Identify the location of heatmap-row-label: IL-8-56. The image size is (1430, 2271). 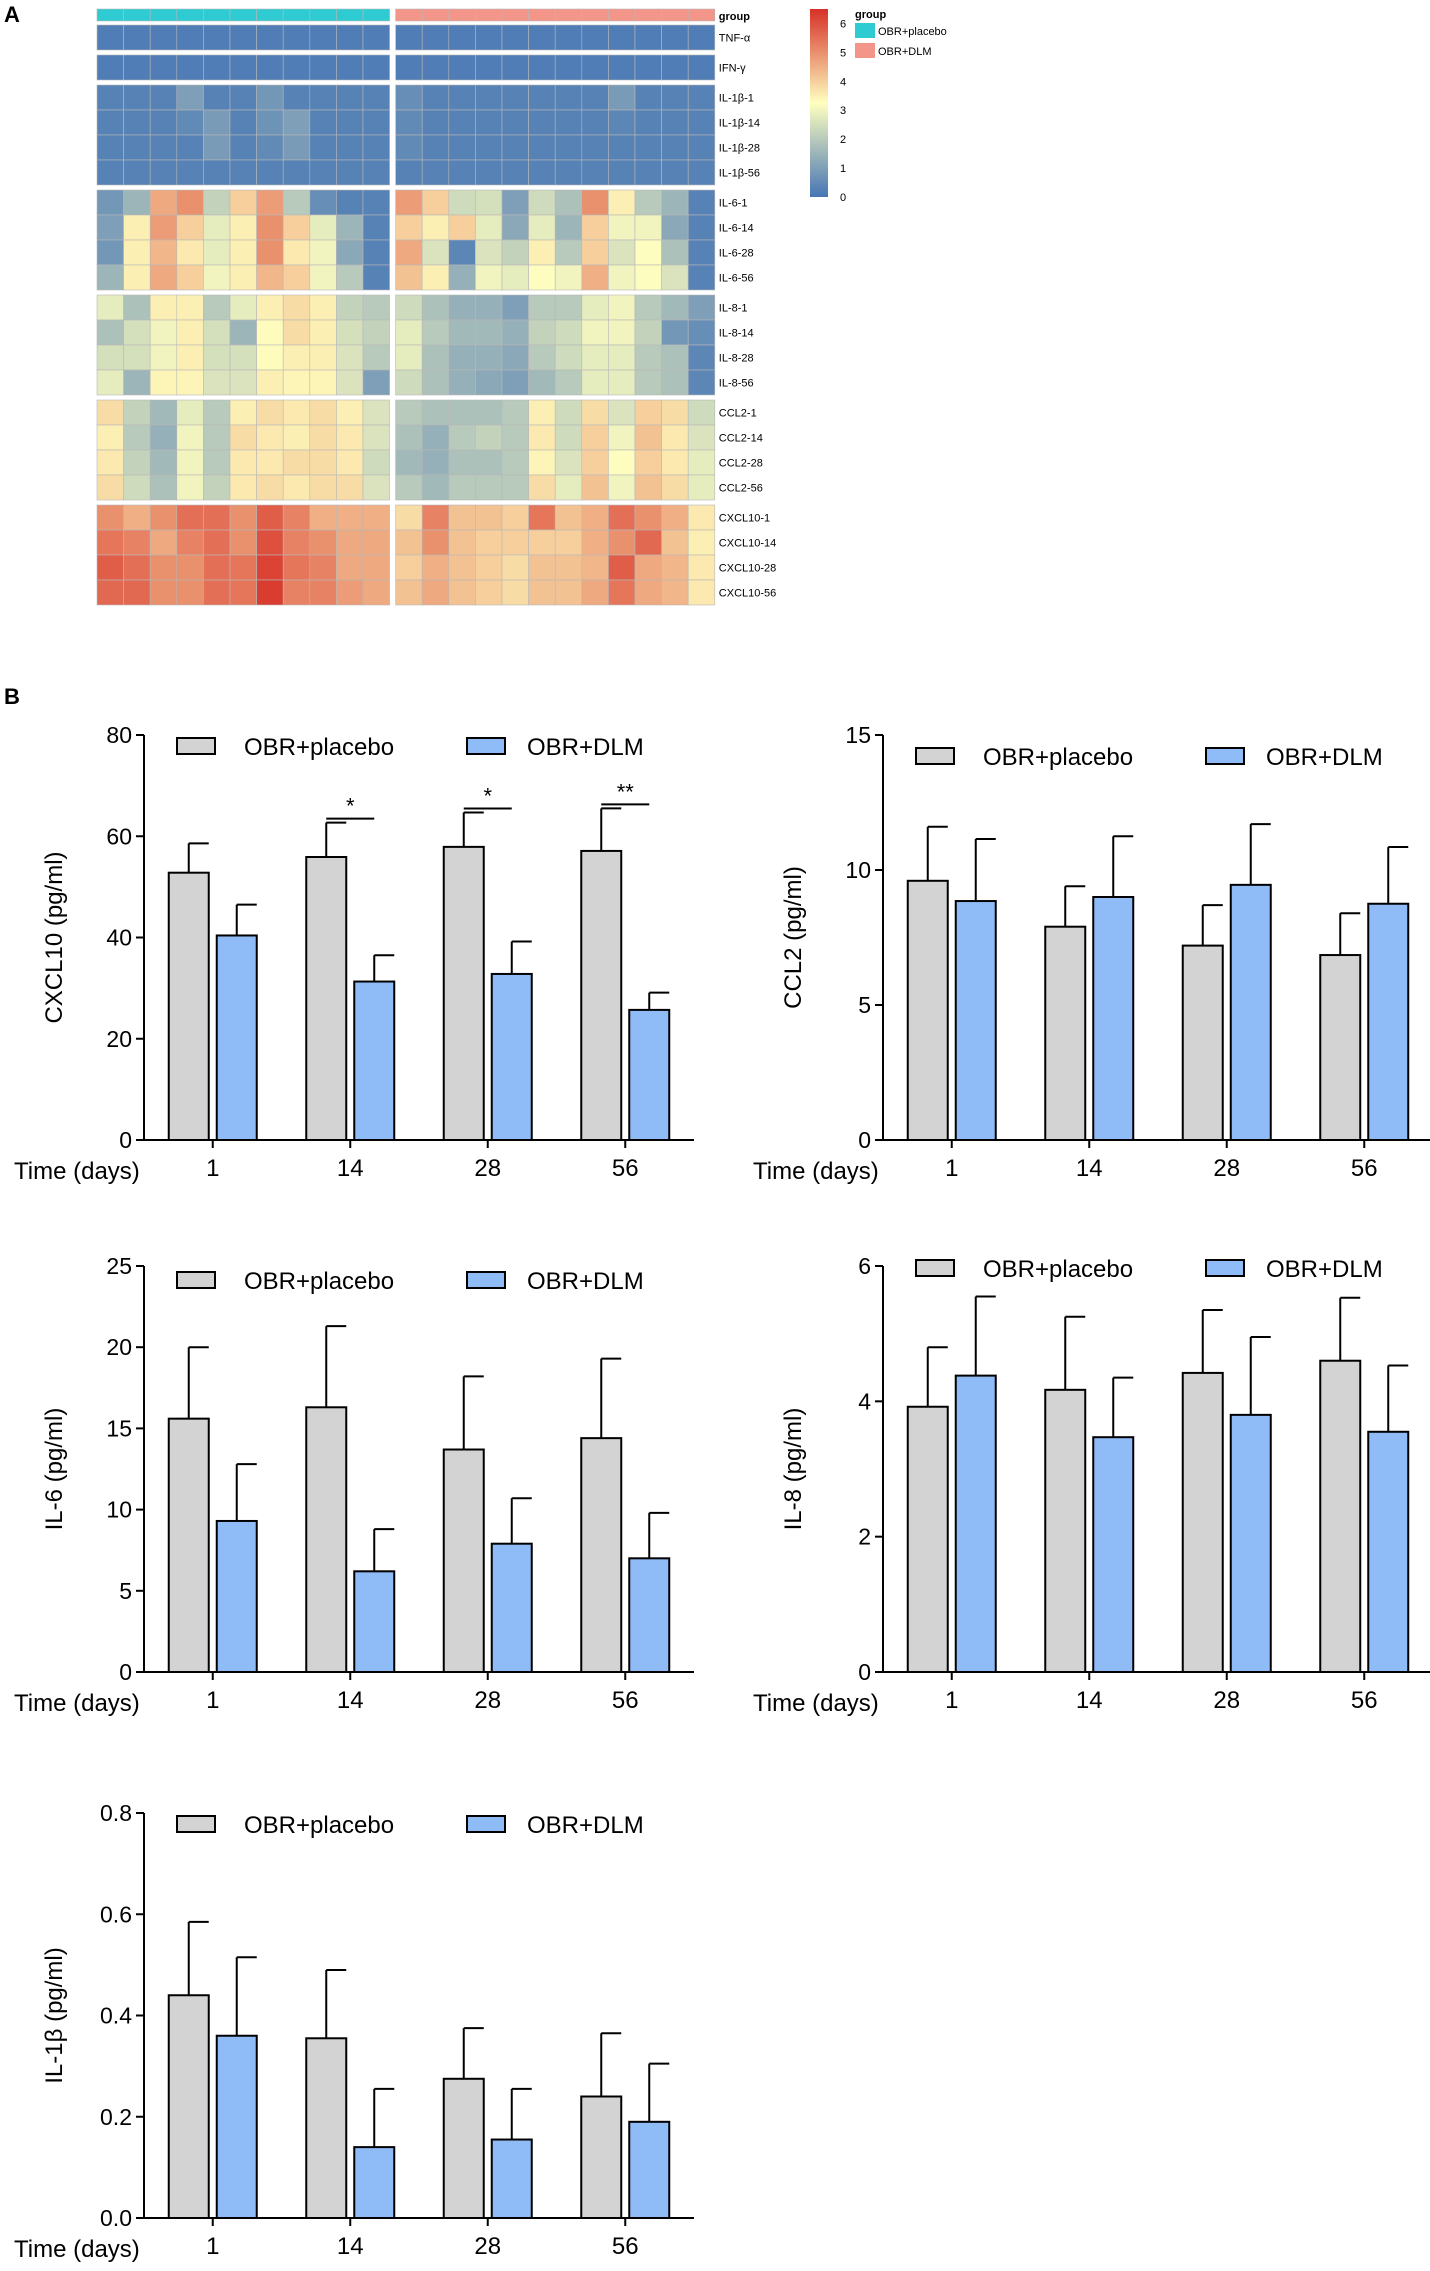
(736, 384).